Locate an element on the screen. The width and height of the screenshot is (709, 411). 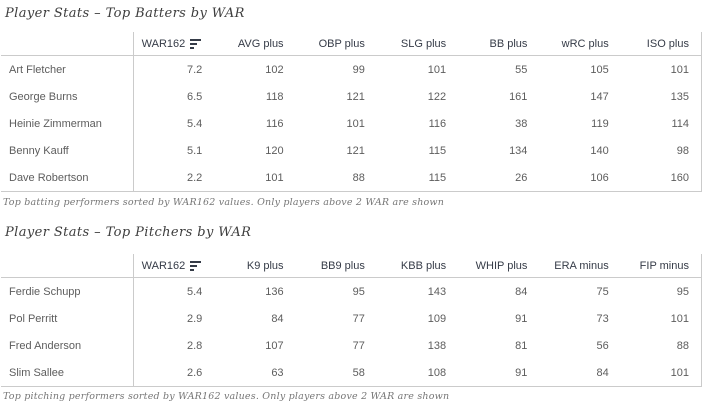
column-header-obp-plus: OBP plus is located at coordinates (341, 43).